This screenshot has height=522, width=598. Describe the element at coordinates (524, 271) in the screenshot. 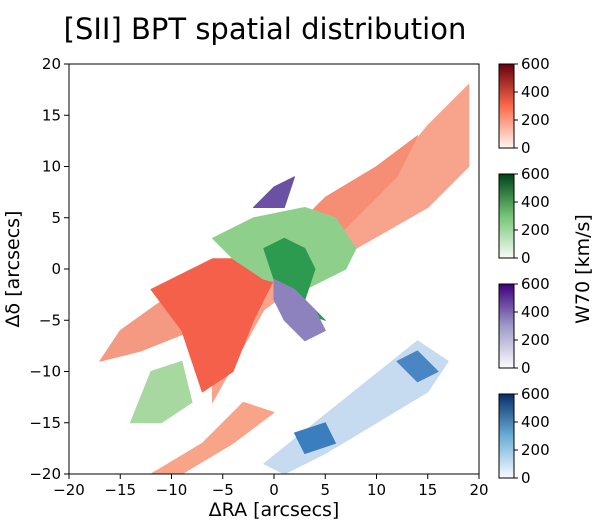

I see `colorbars: 600 400 200 0 600 400 200 0 600 400 200 0 600 400 200 0` at that location.